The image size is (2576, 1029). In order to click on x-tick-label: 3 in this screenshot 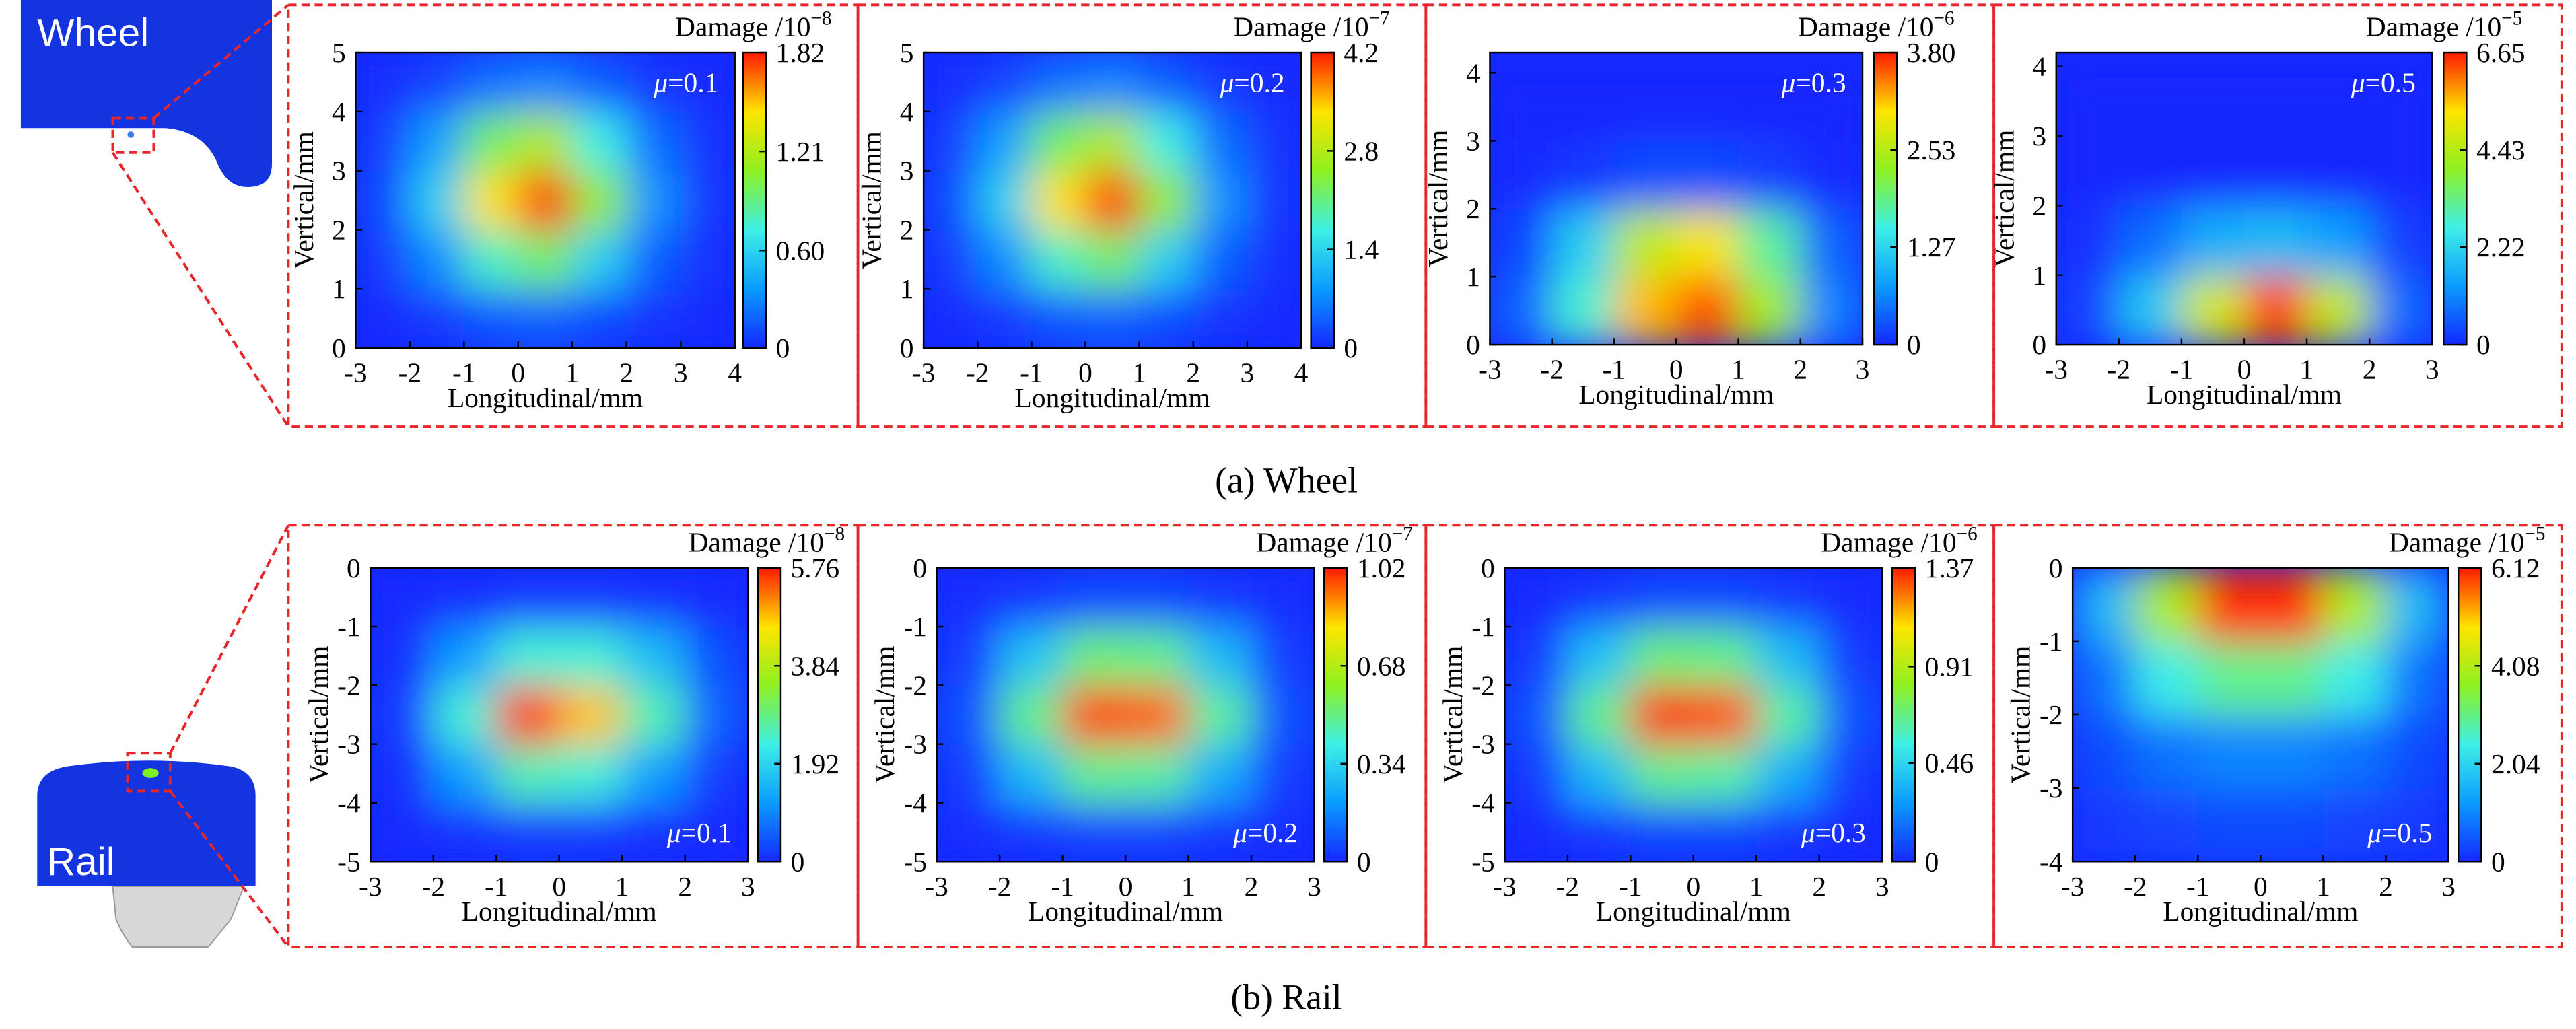, I will do `click(748, 886)`.